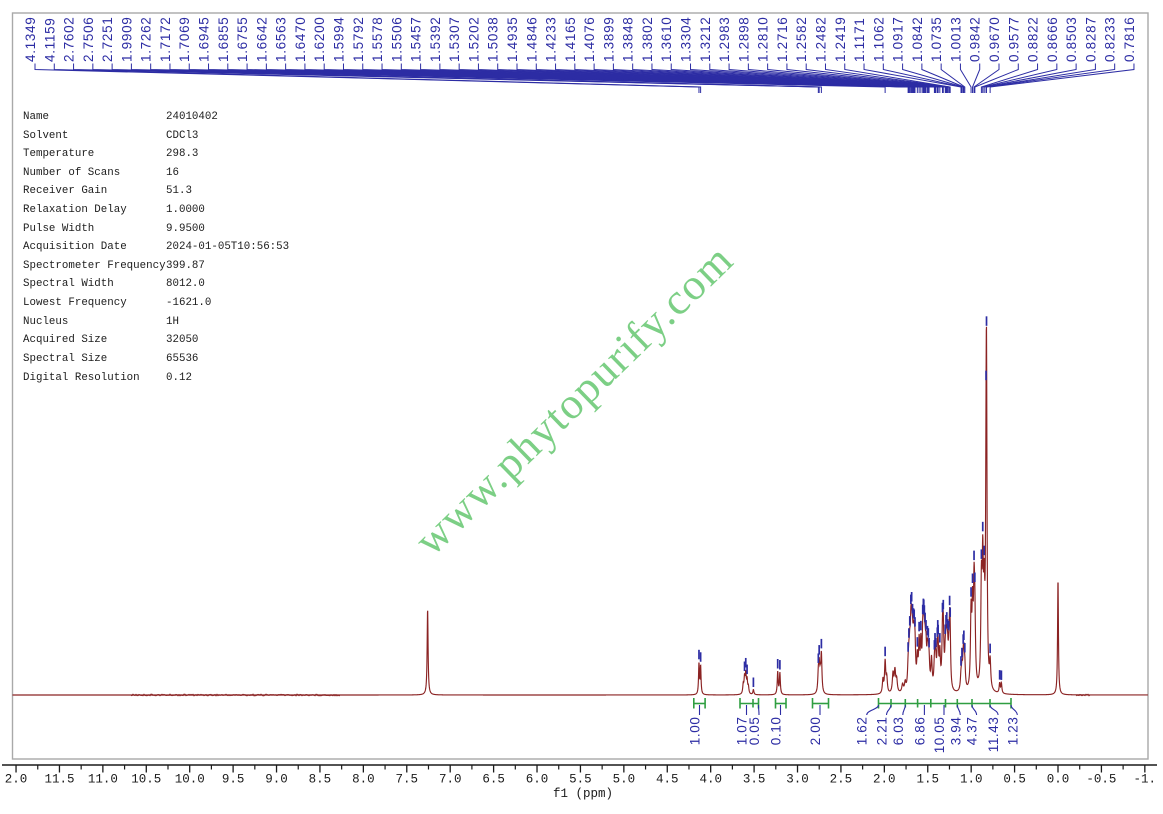 The image size is (1163, 814). What do you see at coordinates (192, 117) in the screenshot?
I see `parameter-value: 24010402` at bounding box center [192, 117].